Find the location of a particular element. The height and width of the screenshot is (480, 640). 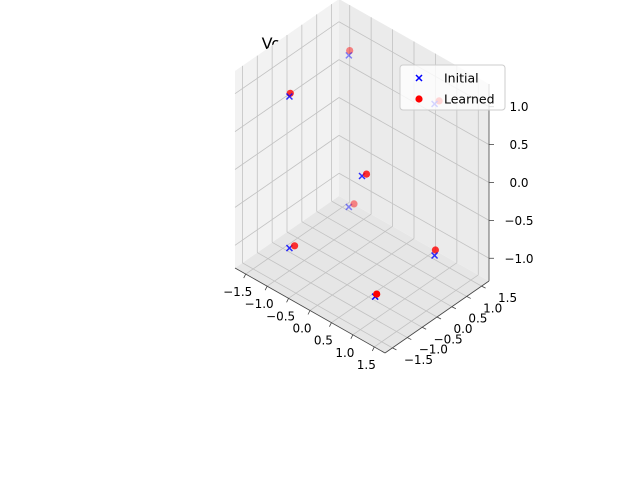

legend-box is located at coordinates (452, 87).